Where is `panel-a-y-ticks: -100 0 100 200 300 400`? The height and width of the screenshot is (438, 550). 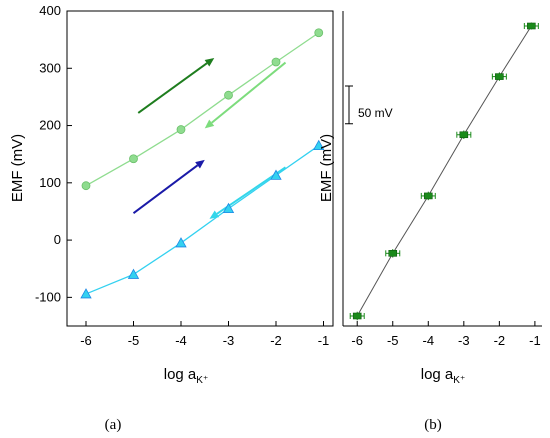
panel-a-y-ticks: -100 0 100 200 300 400 is located at coordinates (53, 153).